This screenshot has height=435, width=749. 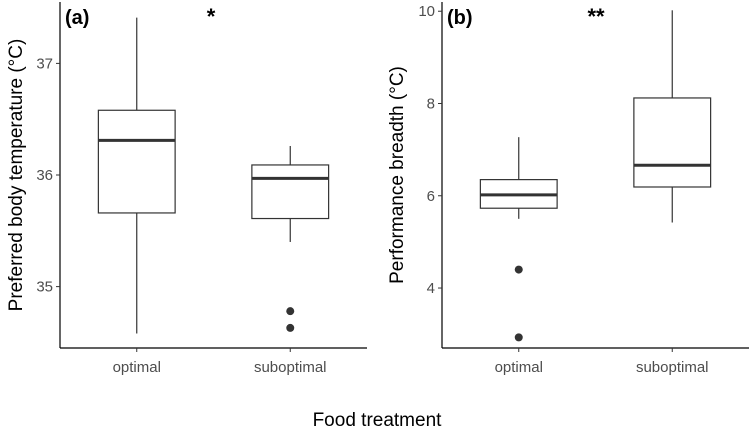 What do you see at coordinates (431, 288) in the screenshot?
I see `y-tick-label: 4` at bounding box center [431, 288].